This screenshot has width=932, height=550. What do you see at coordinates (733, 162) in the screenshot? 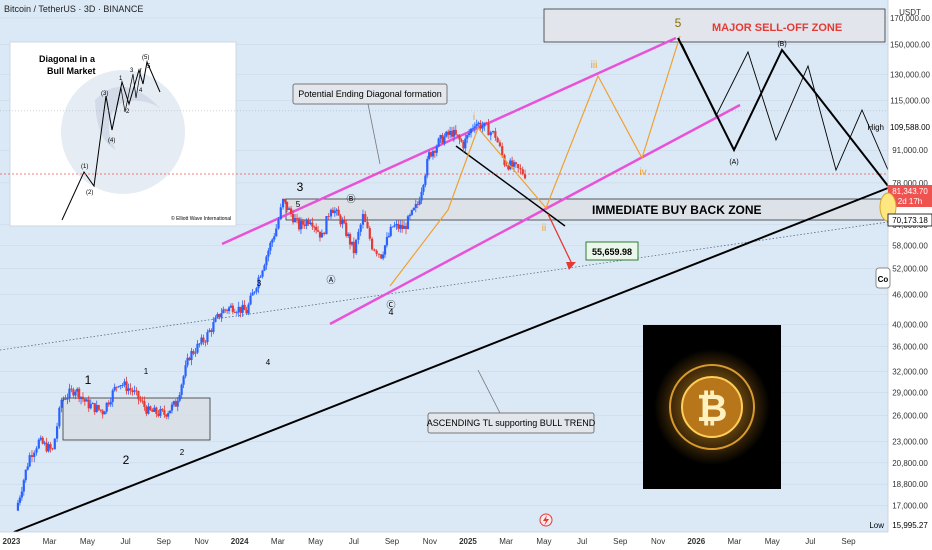
I see `wave-label: (A)` at bounding box center [733, 162].